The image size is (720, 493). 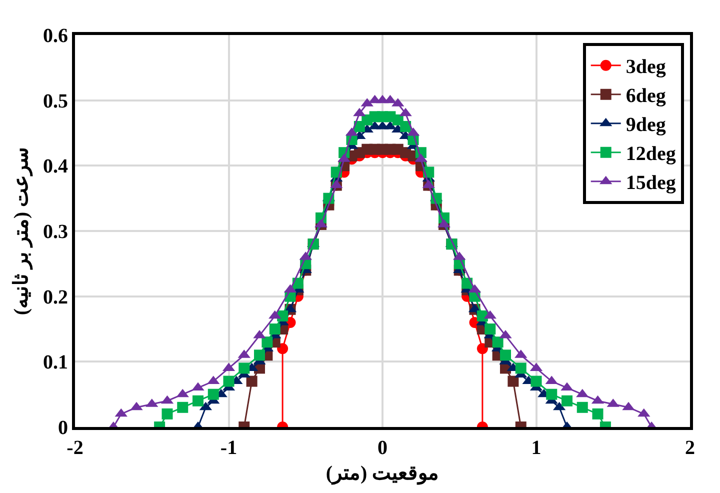 What do you see at coordinates (55, 167) in the screenshot?
I see `y-tick-label: 0.4` at bounding box center [55, 167].